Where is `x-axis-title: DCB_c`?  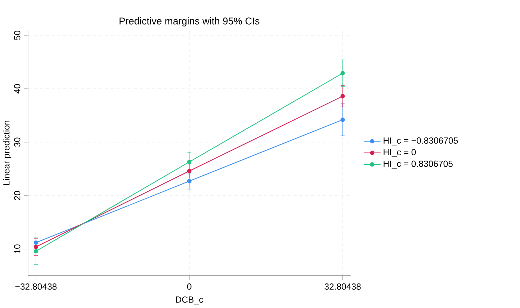
x-axis-title: DCB_c is located at coordinates (190, 300).